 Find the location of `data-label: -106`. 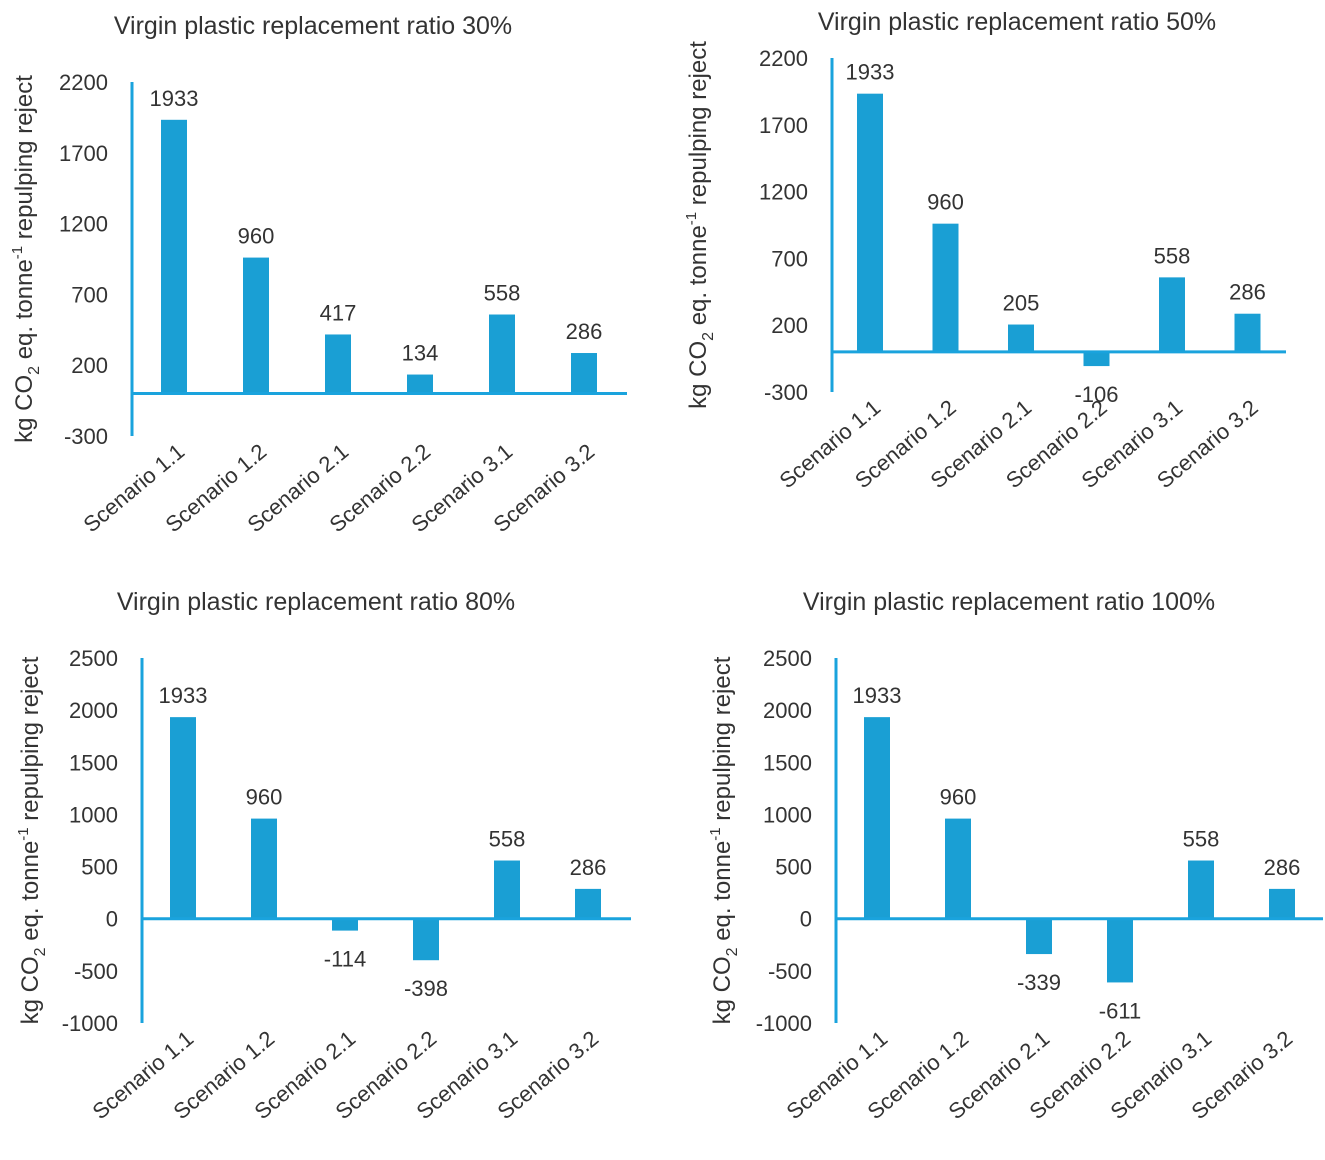

data-label: -106 is located at coordinates (1096, 394).